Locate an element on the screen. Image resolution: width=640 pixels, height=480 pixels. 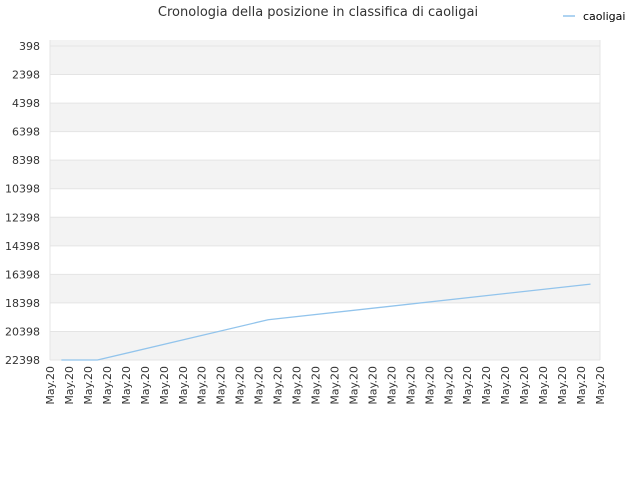
legend-label: caoligai is located at coordinates (604, 16).